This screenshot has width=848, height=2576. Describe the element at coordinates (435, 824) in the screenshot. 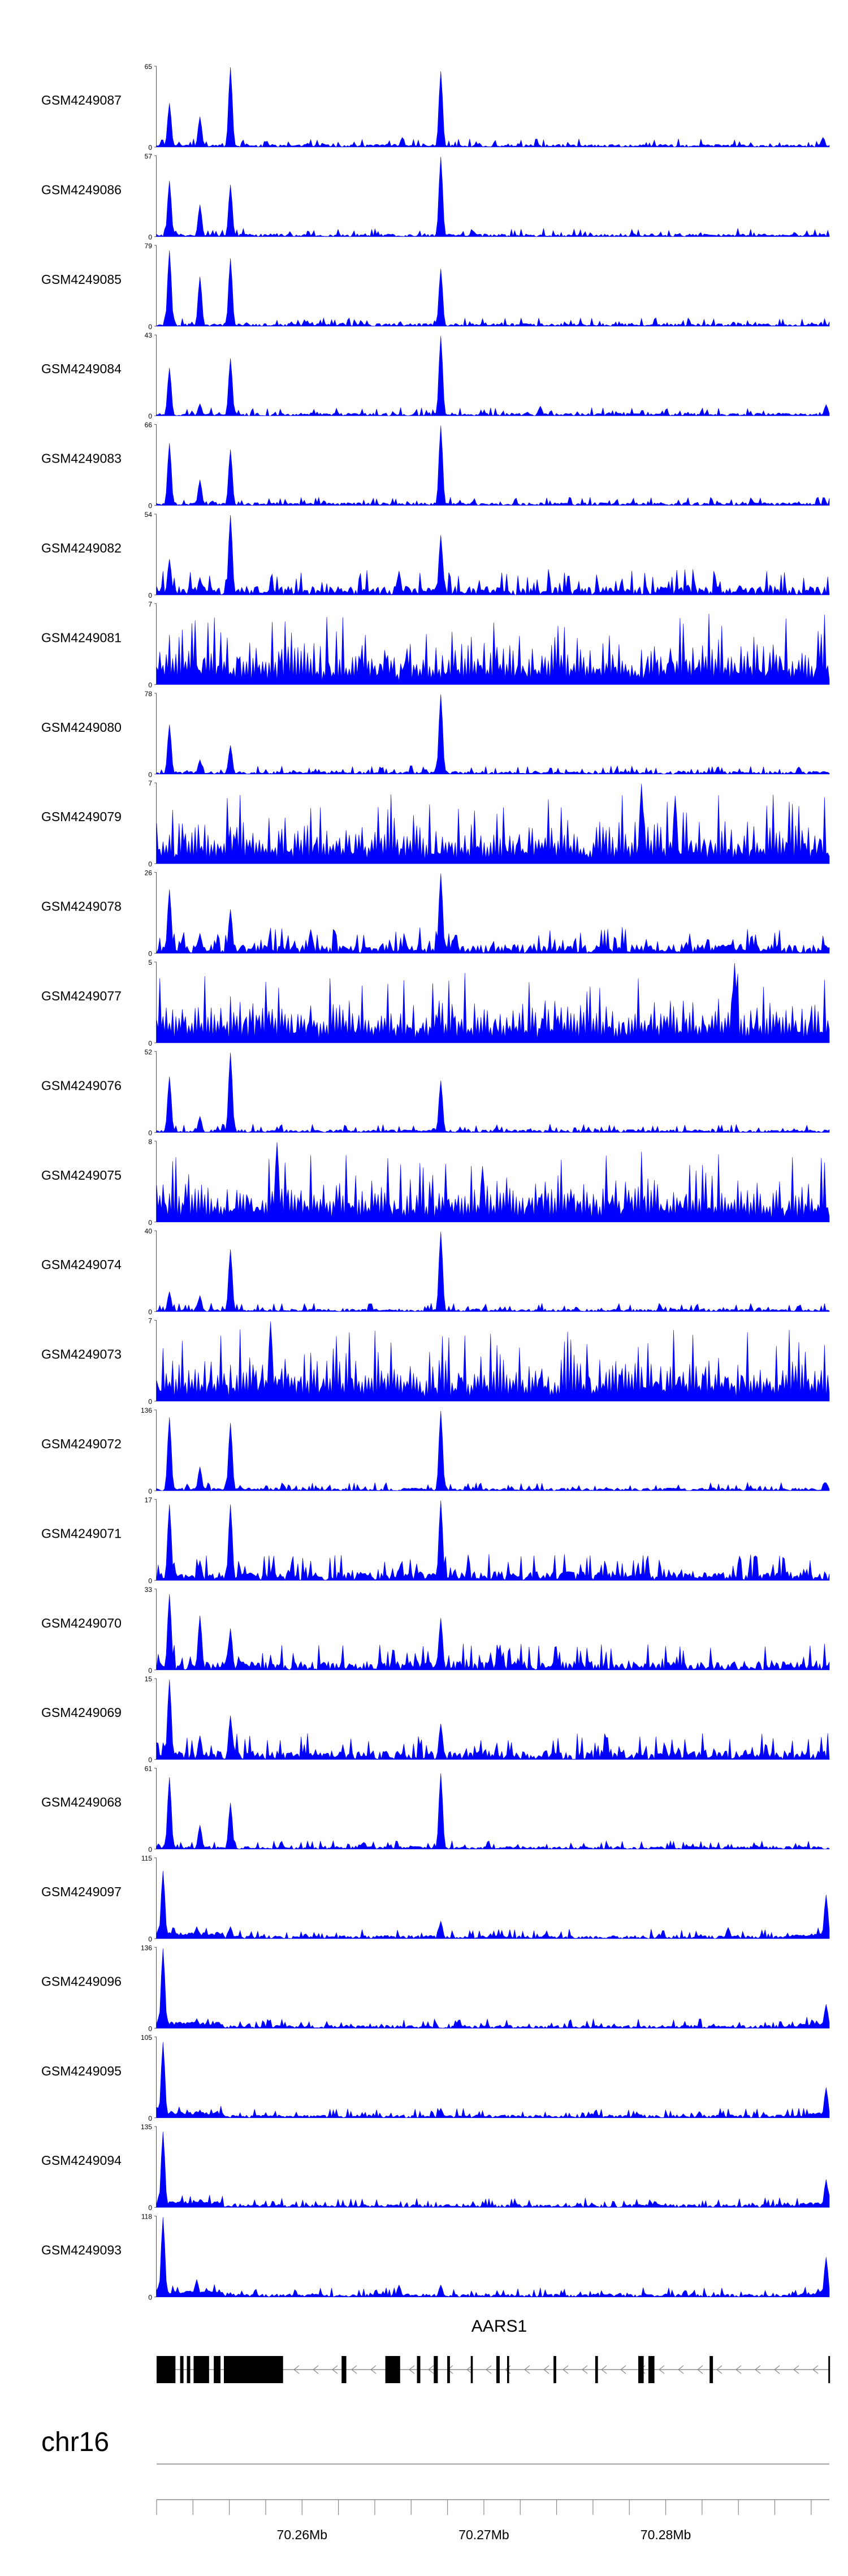

I see `signal-track: GSM4249079 7 0` at that location.